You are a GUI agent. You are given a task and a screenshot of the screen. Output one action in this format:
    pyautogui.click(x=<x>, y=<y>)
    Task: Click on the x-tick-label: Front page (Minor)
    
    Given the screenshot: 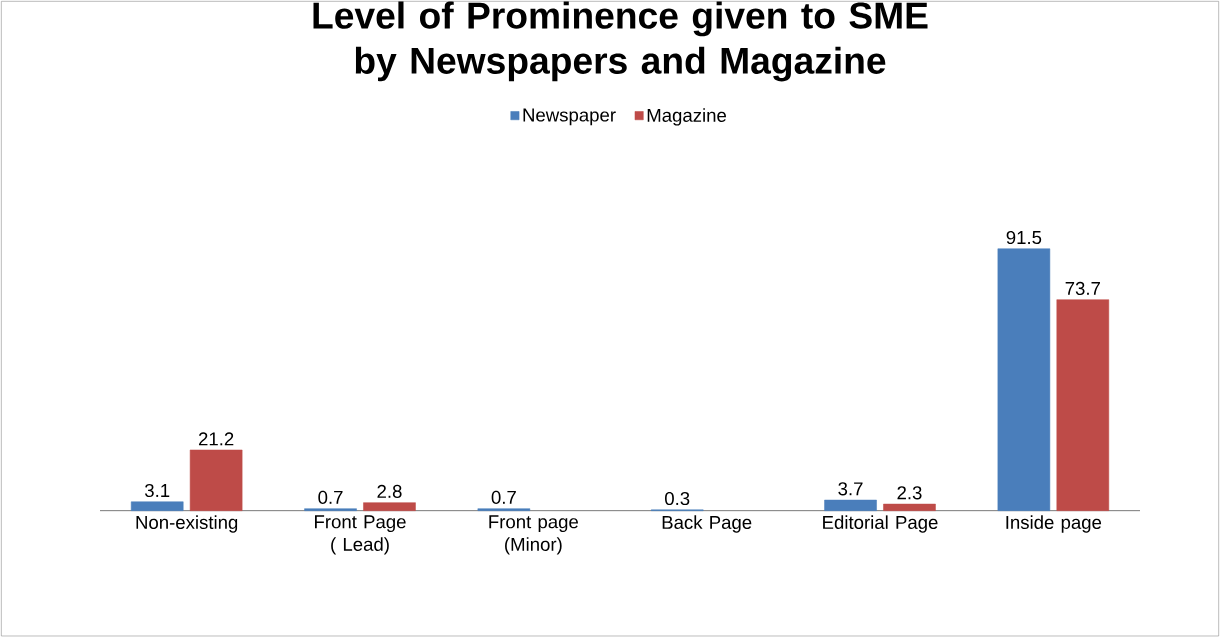 What is the action you would take?
    pyautogui.click(x=533, y=535)
    